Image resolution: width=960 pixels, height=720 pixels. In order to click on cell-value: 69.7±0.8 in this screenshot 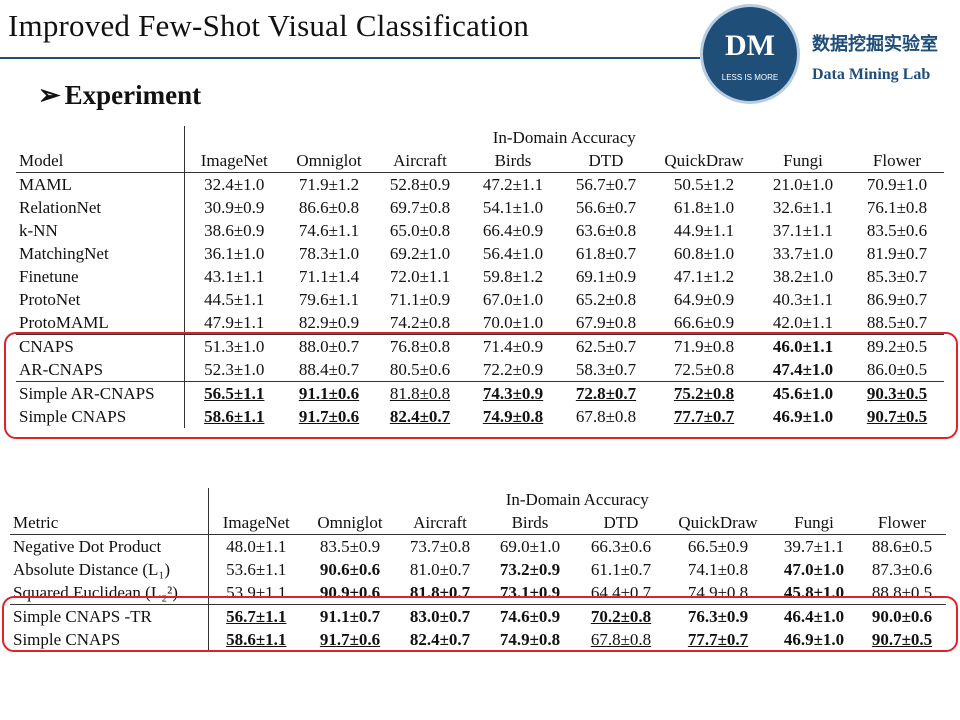, I will do `click(420, 207)`.